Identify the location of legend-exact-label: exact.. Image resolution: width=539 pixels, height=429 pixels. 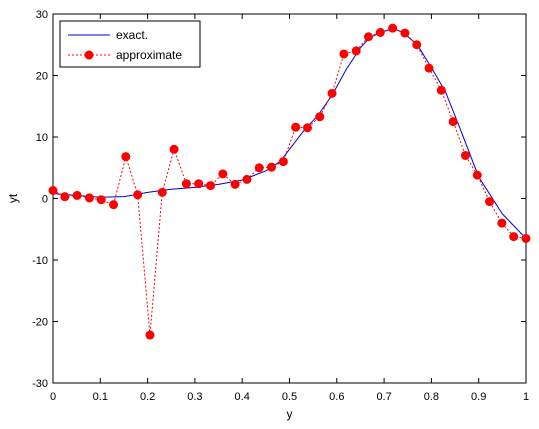
(132, 35).